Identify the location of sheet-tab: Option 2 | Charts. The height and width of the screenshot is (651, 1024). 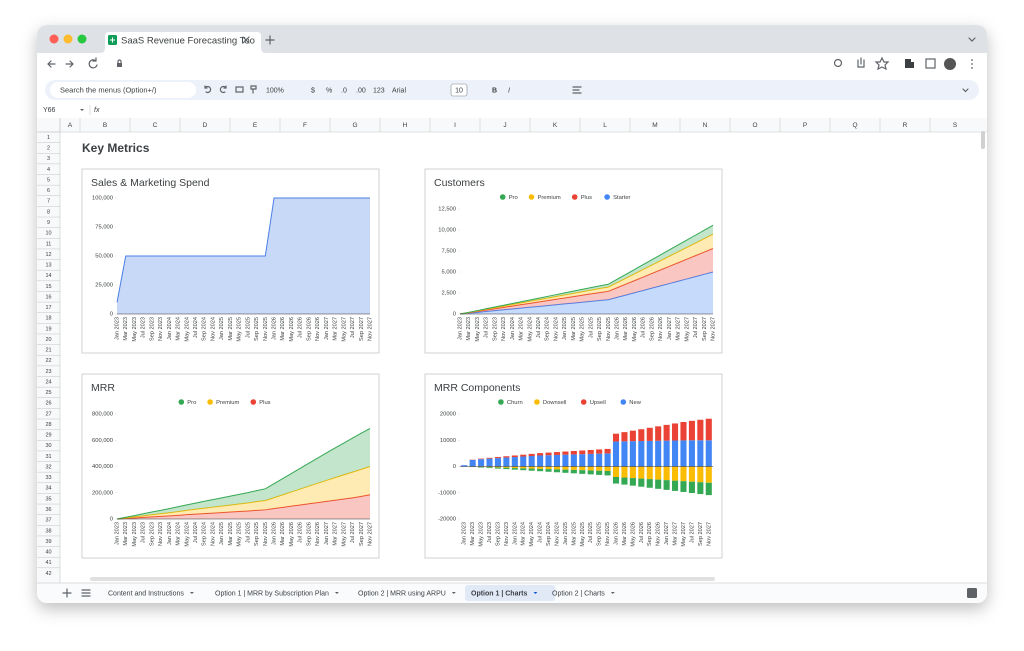
(578, 593).